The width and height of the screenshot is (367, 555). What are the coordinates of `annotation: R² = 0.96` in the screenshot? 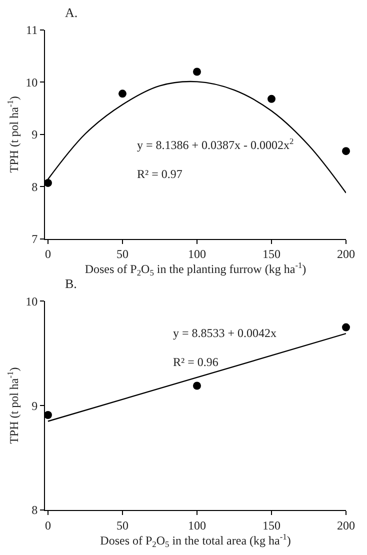 It's located at (195, 362).